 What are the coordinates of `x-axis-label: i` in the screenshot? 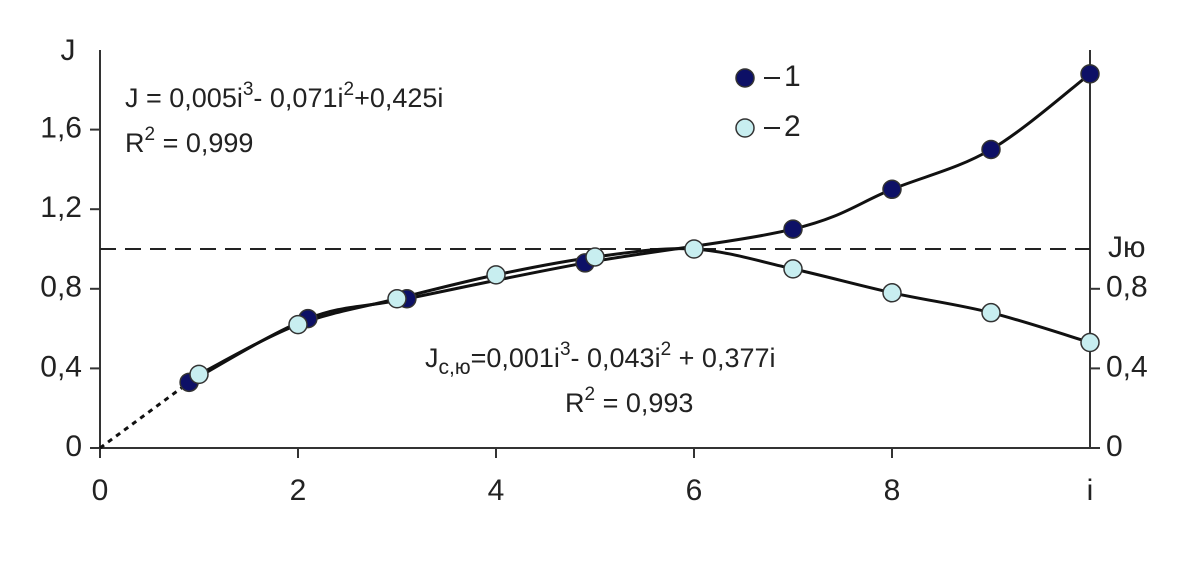 It's located at (1090, 490).